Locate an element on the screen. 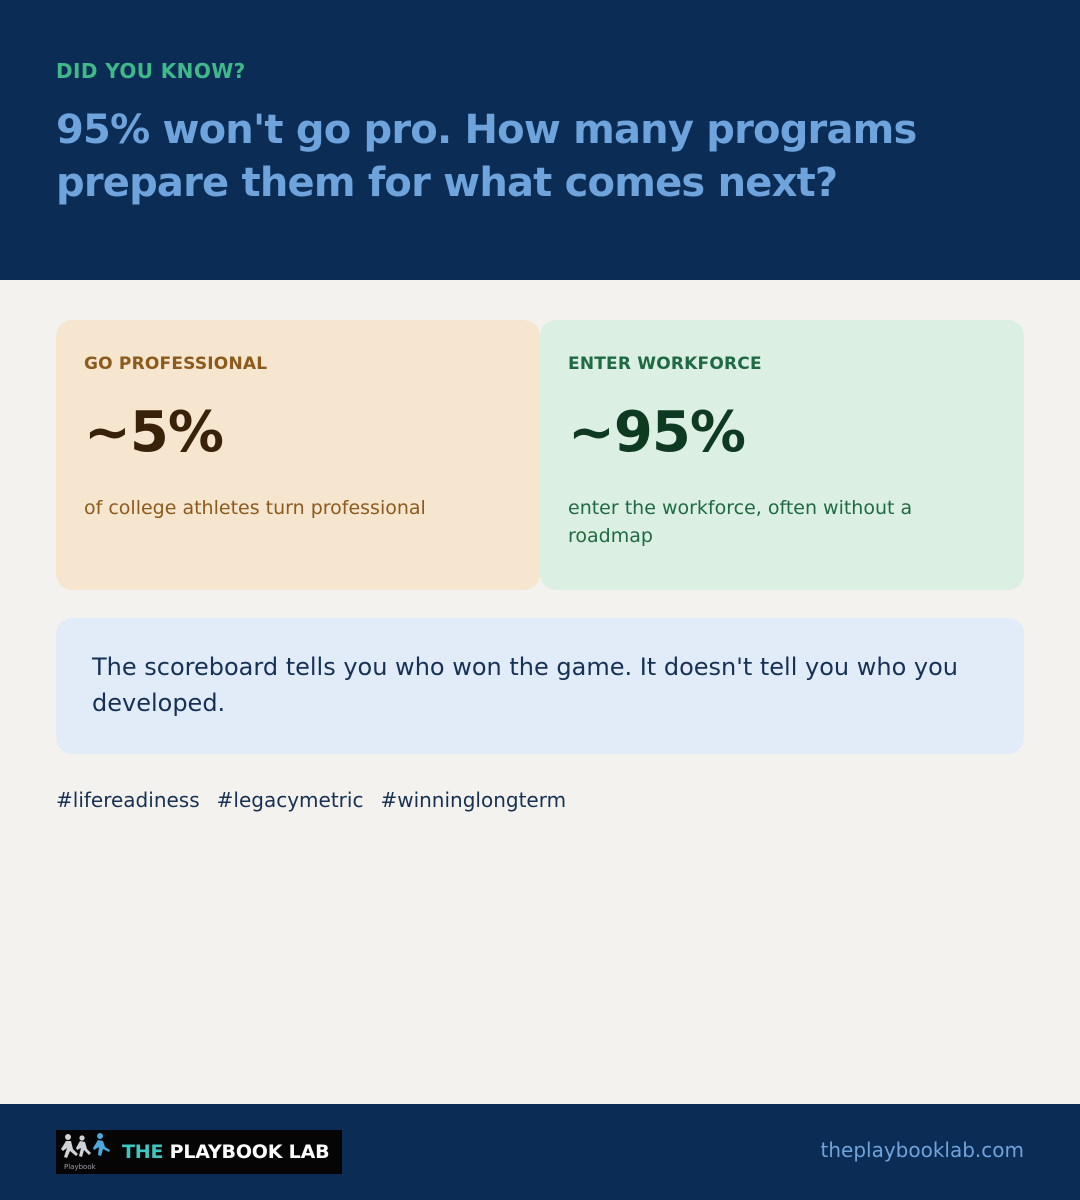 This screenshot has width=1080, height=1200. runners-silhouette-icon: Playbook is located at coordinates (85, 1152).